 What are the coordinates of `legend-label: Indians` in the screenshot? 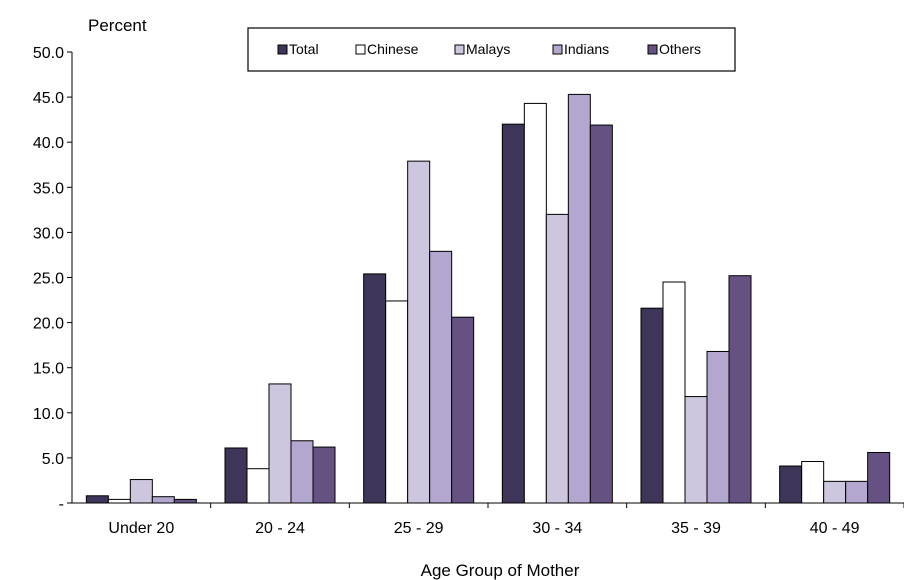 It's located at (586, 49).